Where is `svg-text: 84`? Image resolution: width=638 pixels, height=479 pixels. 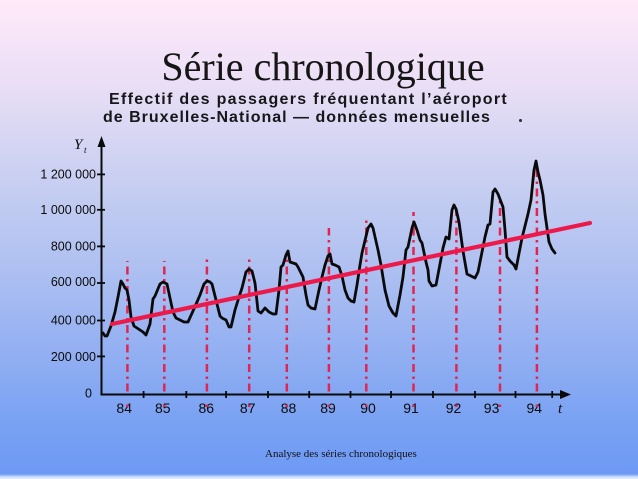 svg-text: 84 is located at coordinates (124, 408).